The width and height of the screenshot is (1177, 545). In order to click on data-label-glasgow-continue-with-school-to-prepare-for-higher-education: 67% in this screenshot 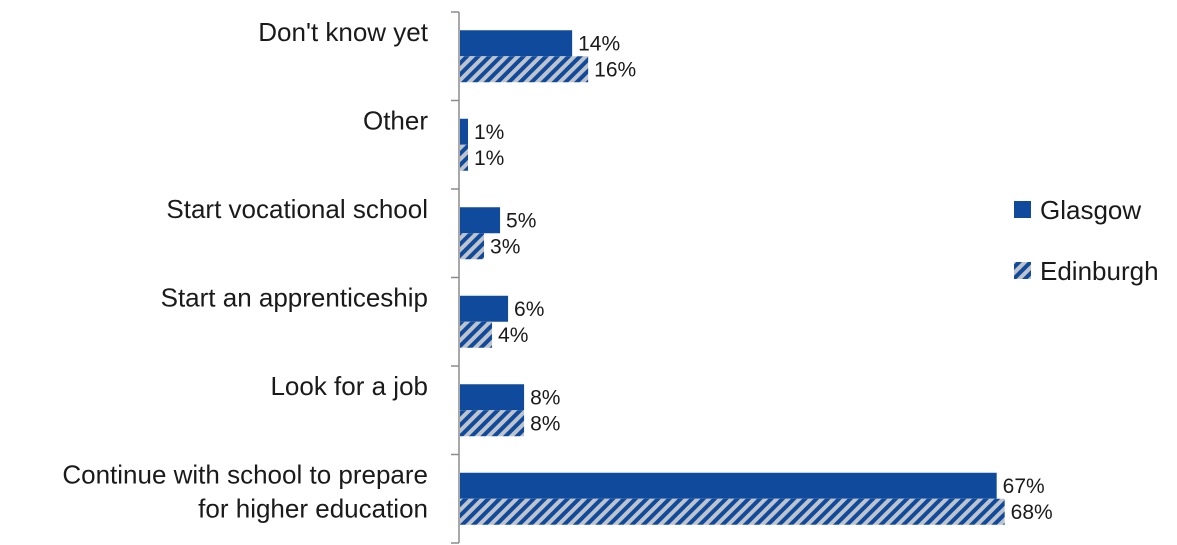, I will do `click(1024, 486)`.